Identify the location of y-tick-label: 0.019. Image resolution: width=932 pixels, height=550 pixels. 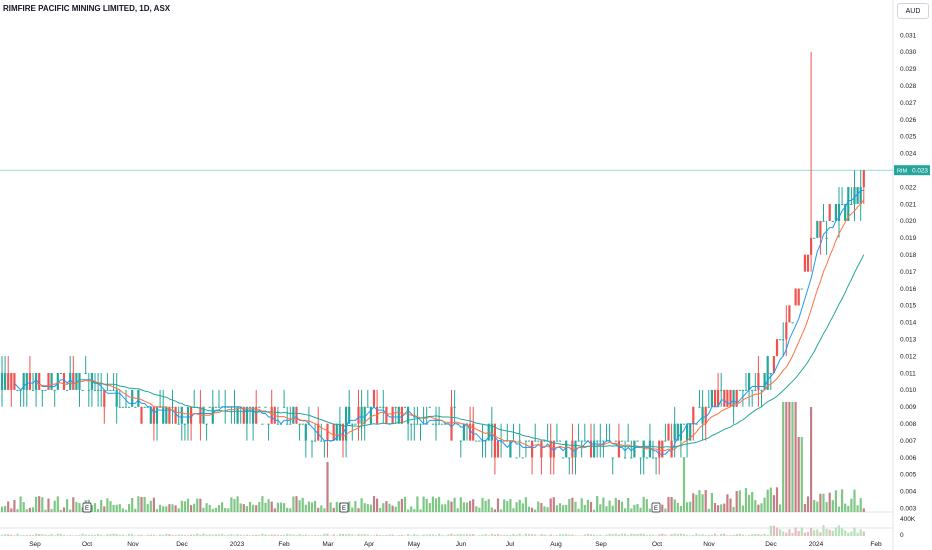
(908, 238).